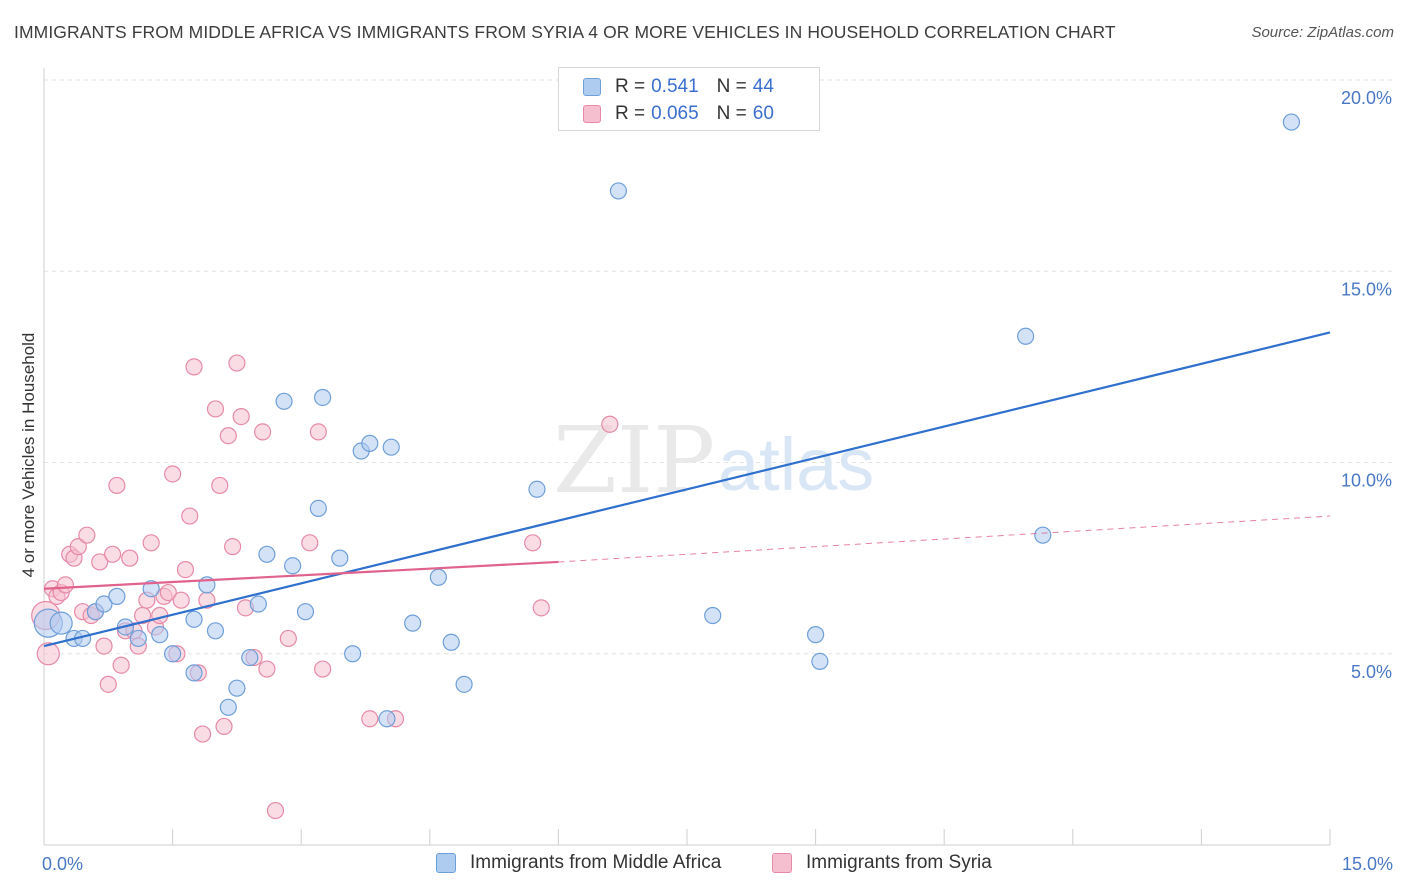  I want to click on trend-line-syria-extension, so click(944, 539).